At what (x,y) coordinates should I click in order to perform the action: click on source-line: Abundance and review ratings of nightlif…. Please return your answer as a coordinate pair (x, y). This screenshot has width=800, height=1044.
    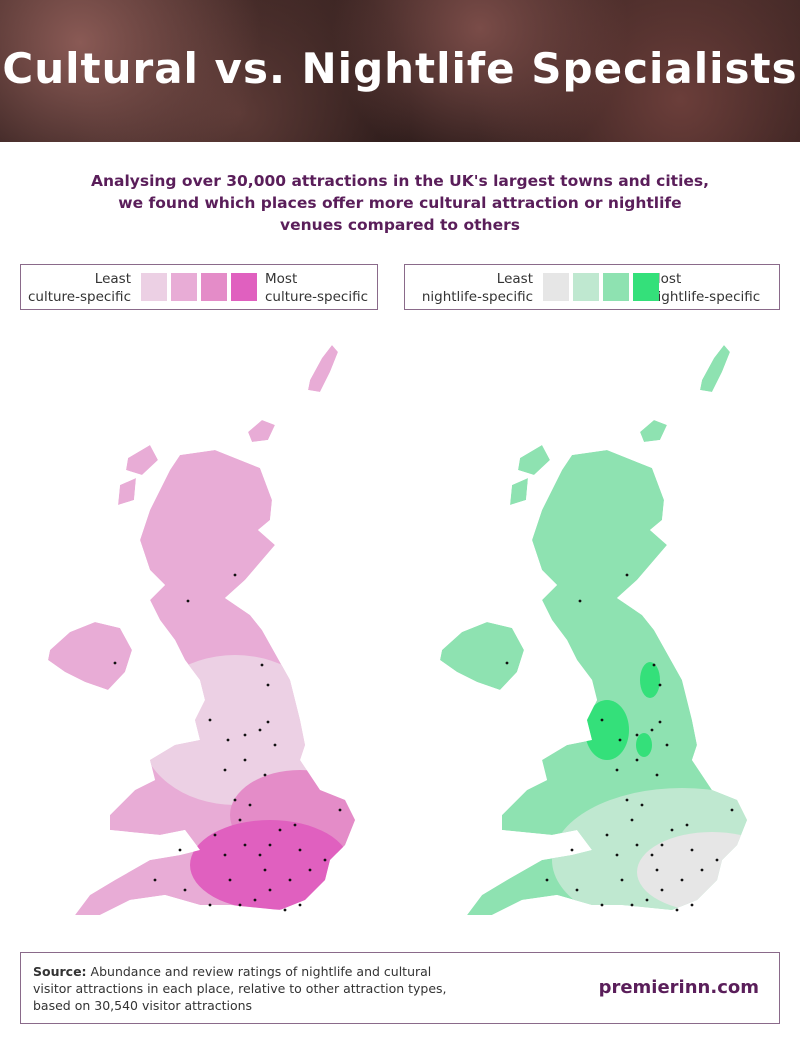
    Looking at the image, I should click on (261, 971).